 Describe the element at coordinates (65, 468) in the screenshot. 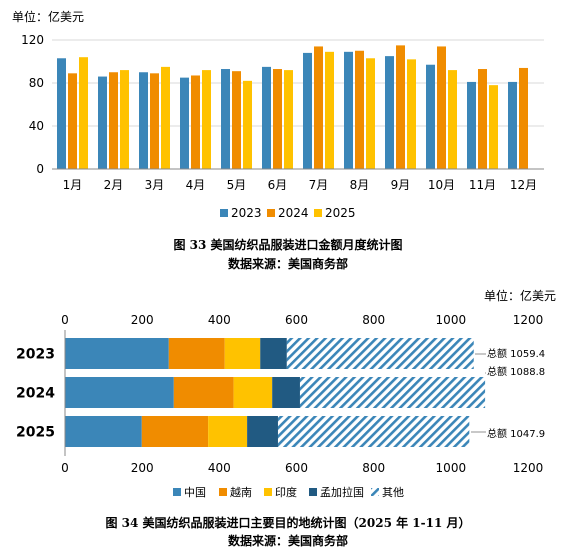

I see `chart2-x-tick-label-bottom: 0` at that location.